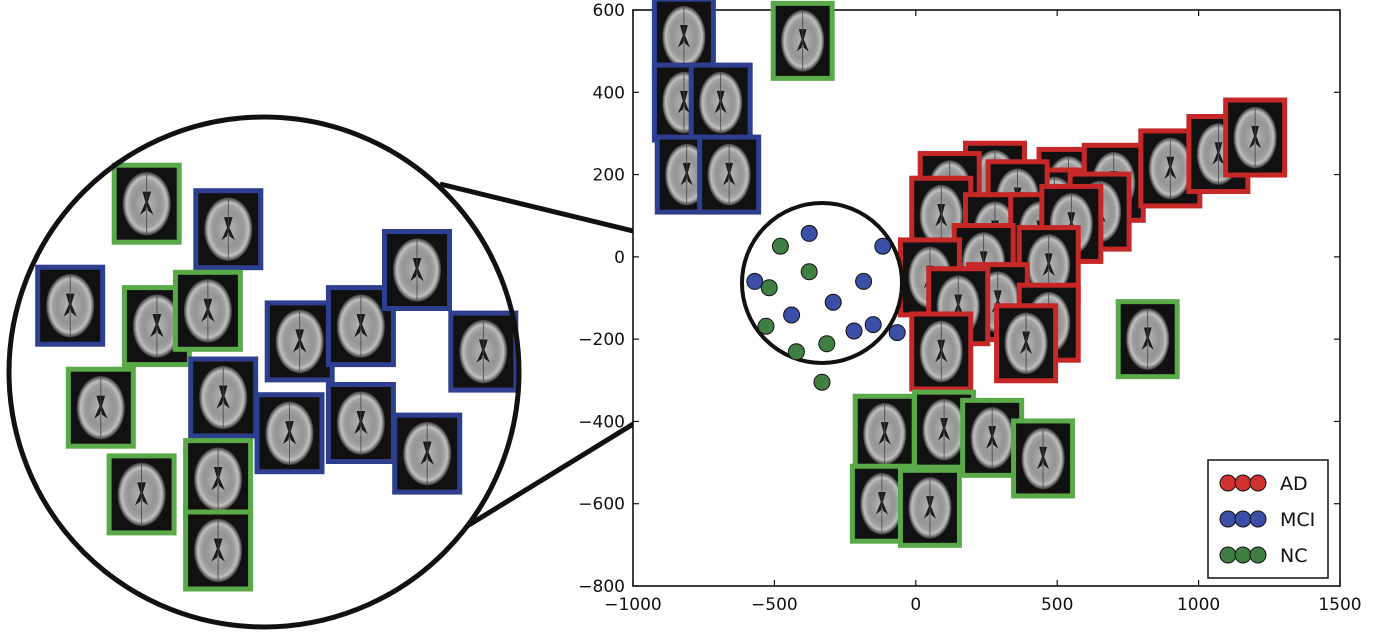 This screenshot has height=638, width=1380. Describe the element at coordinates (1268, 519) in the screenshot. I see `legend: AD MCI NC` at that location.